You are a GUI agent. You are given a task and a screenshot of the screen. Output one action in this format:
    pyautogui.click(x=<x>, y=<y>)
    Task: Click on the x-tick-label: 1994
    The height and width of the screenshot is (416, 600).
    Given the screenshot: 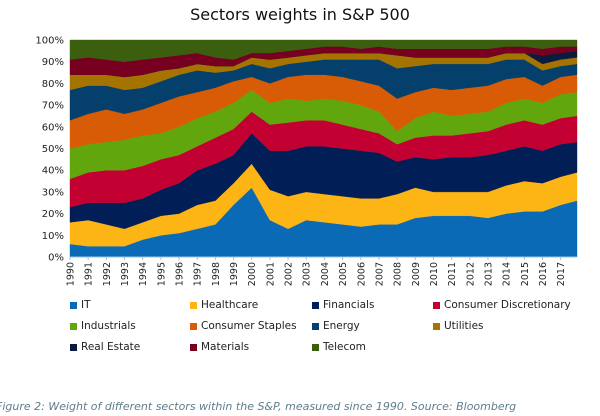 What is the action you would take?
    pyautogui.click(x=143, y=274)
    